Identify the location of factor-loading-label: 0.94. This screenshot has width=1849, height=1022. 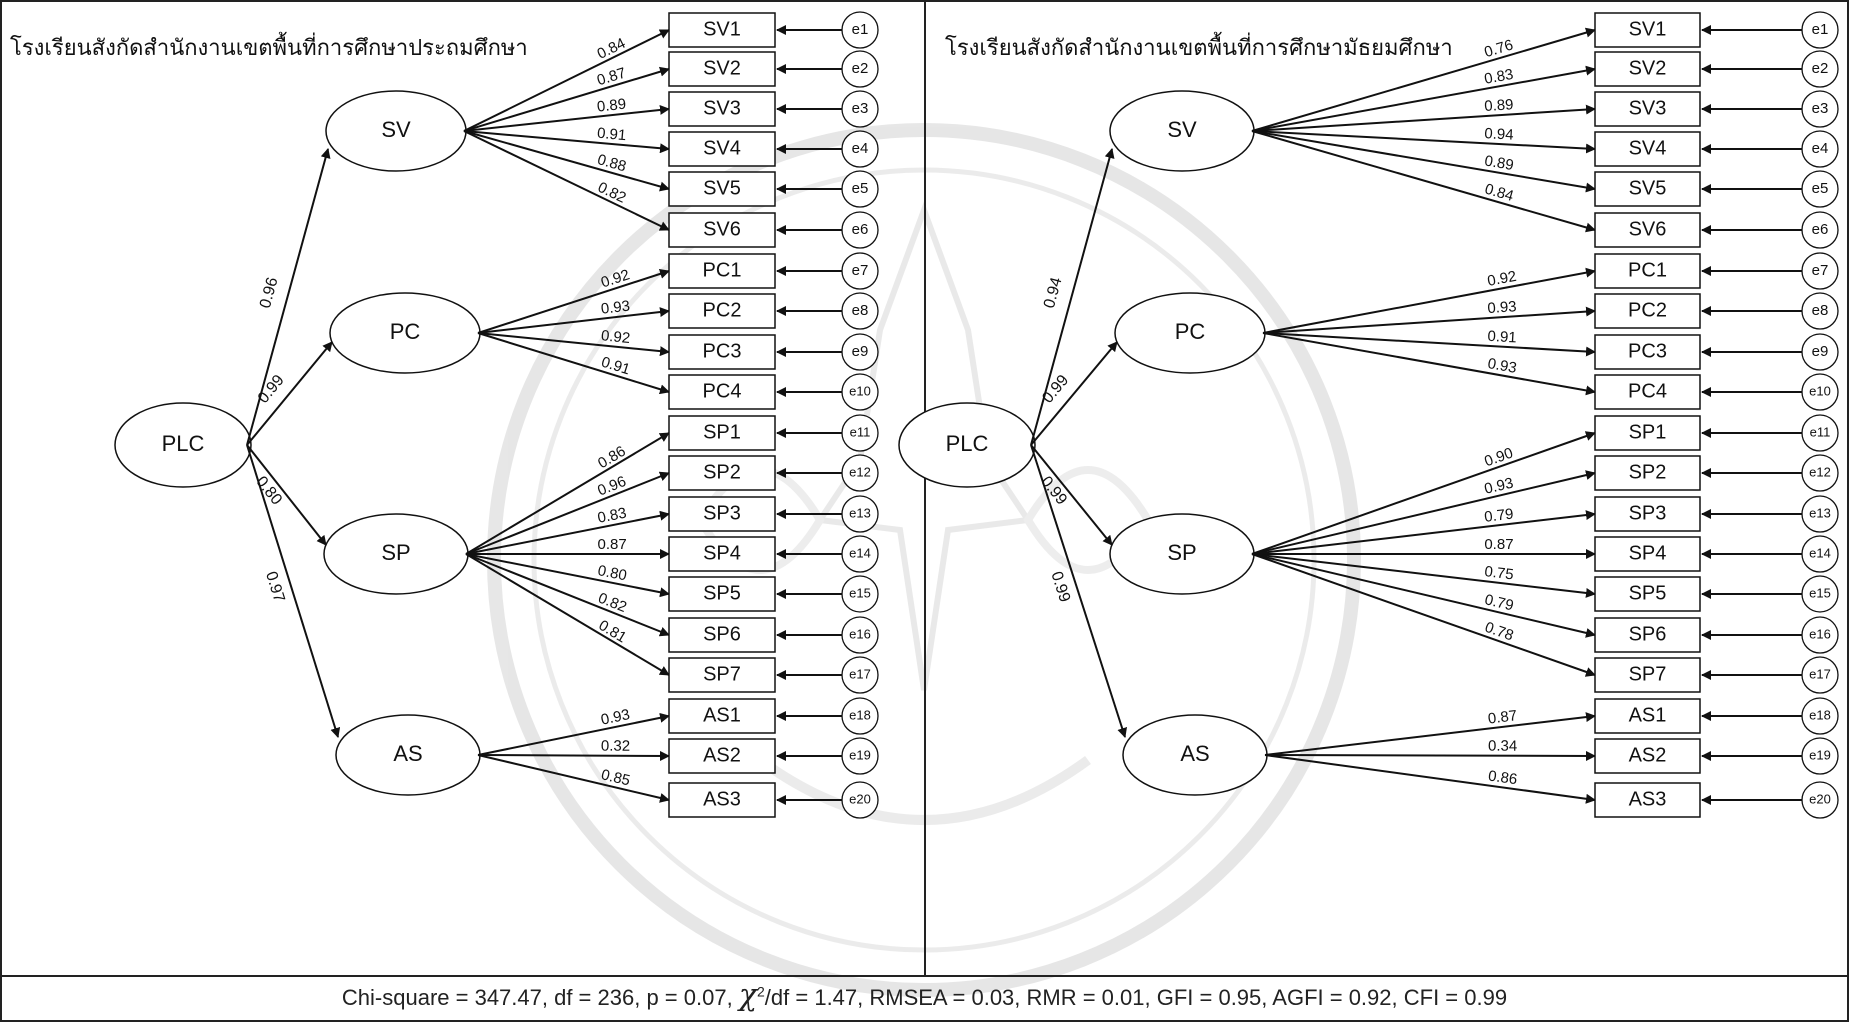
(1053, 293).